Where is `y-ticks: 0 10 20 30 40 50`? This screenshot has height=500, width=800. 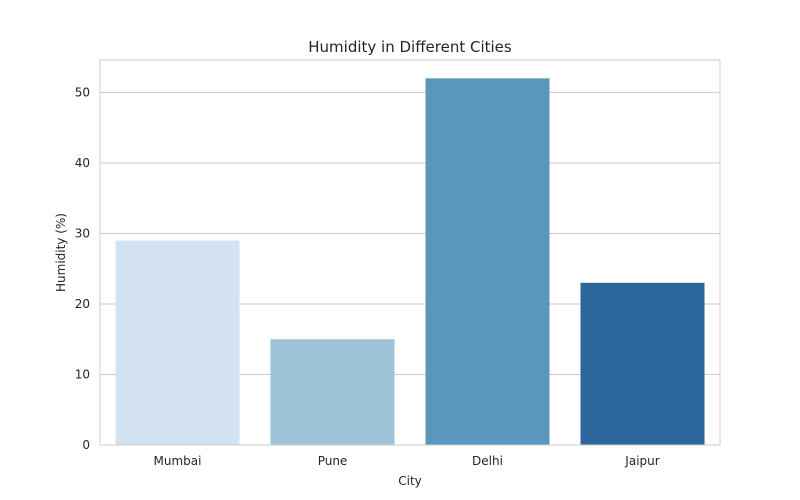
y-ticks: 0 10 20 30 40 50 is located at coordinates (82, 268).